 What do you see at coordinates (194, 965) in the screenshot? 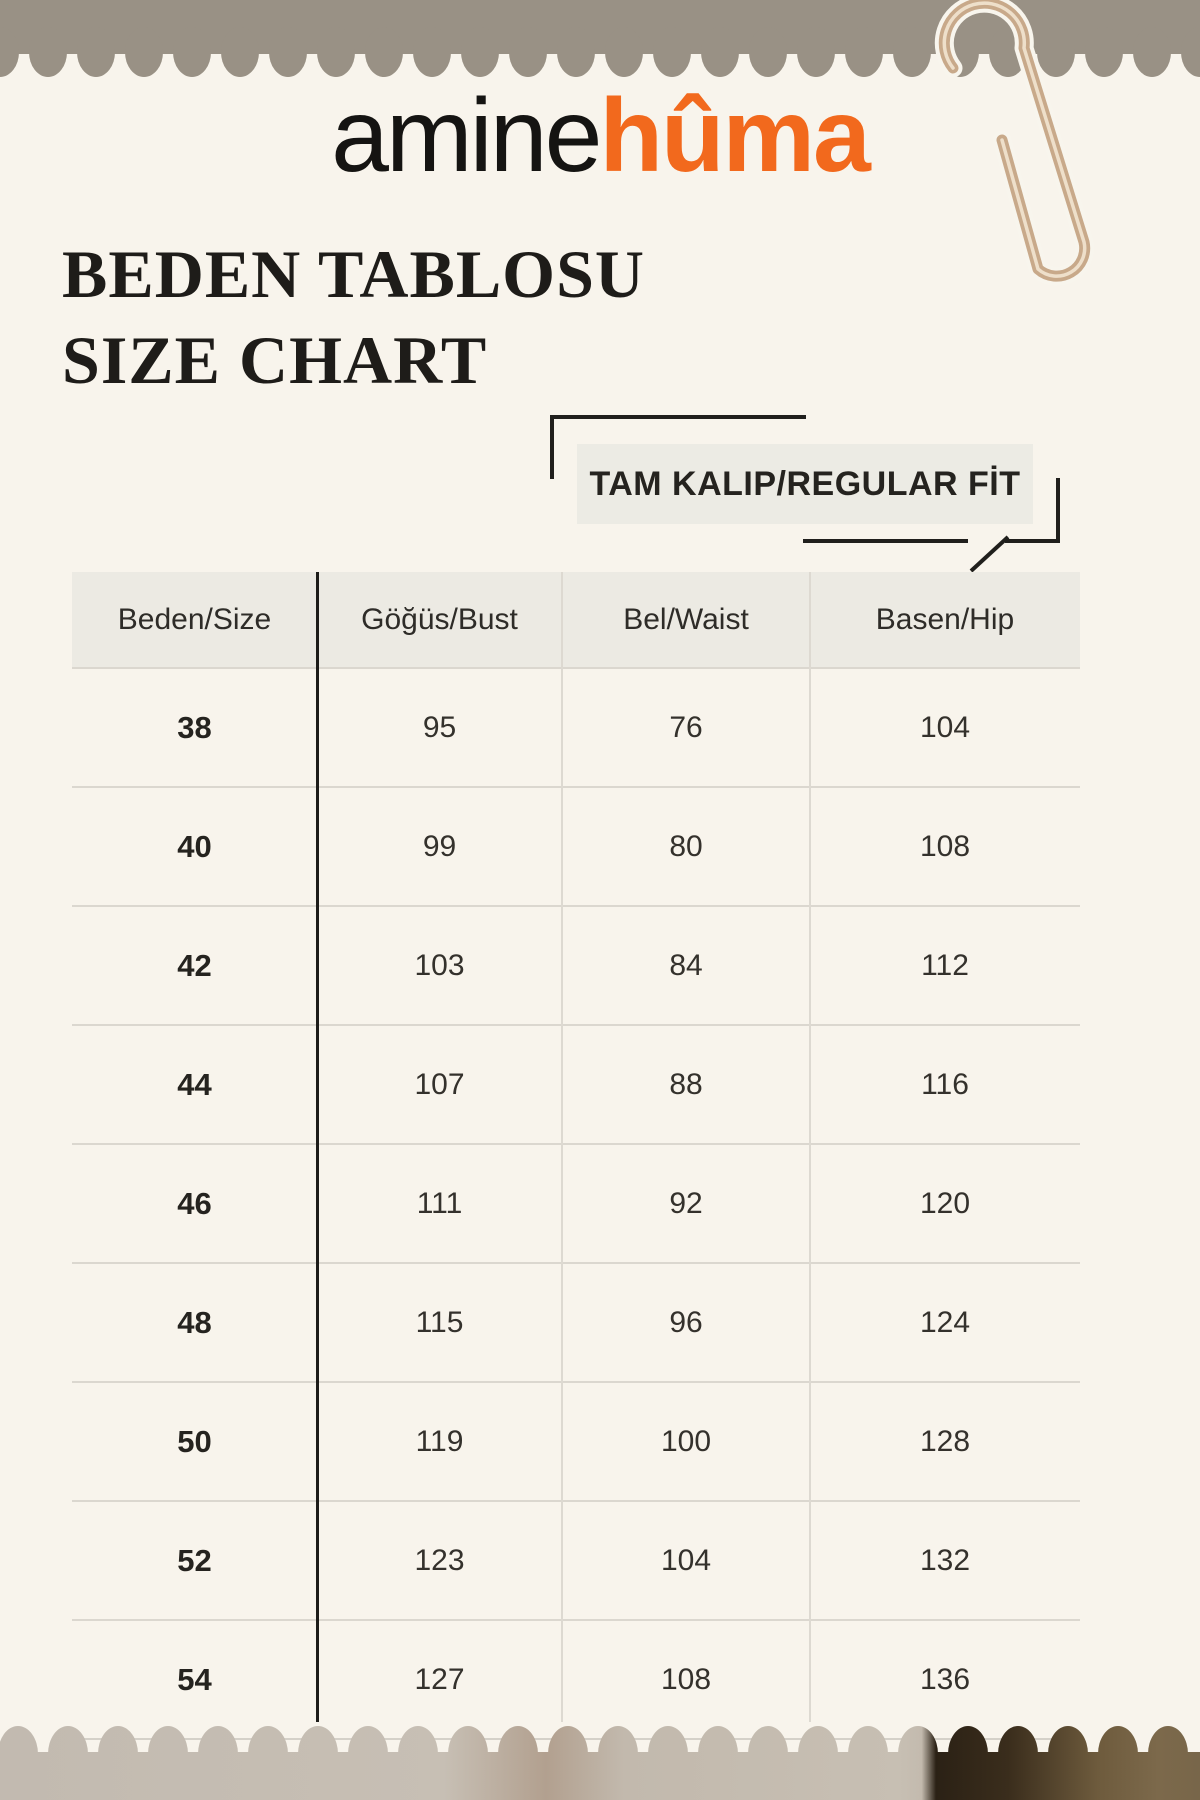
I see `size-cell: 42` at bounding box center [194, 965].